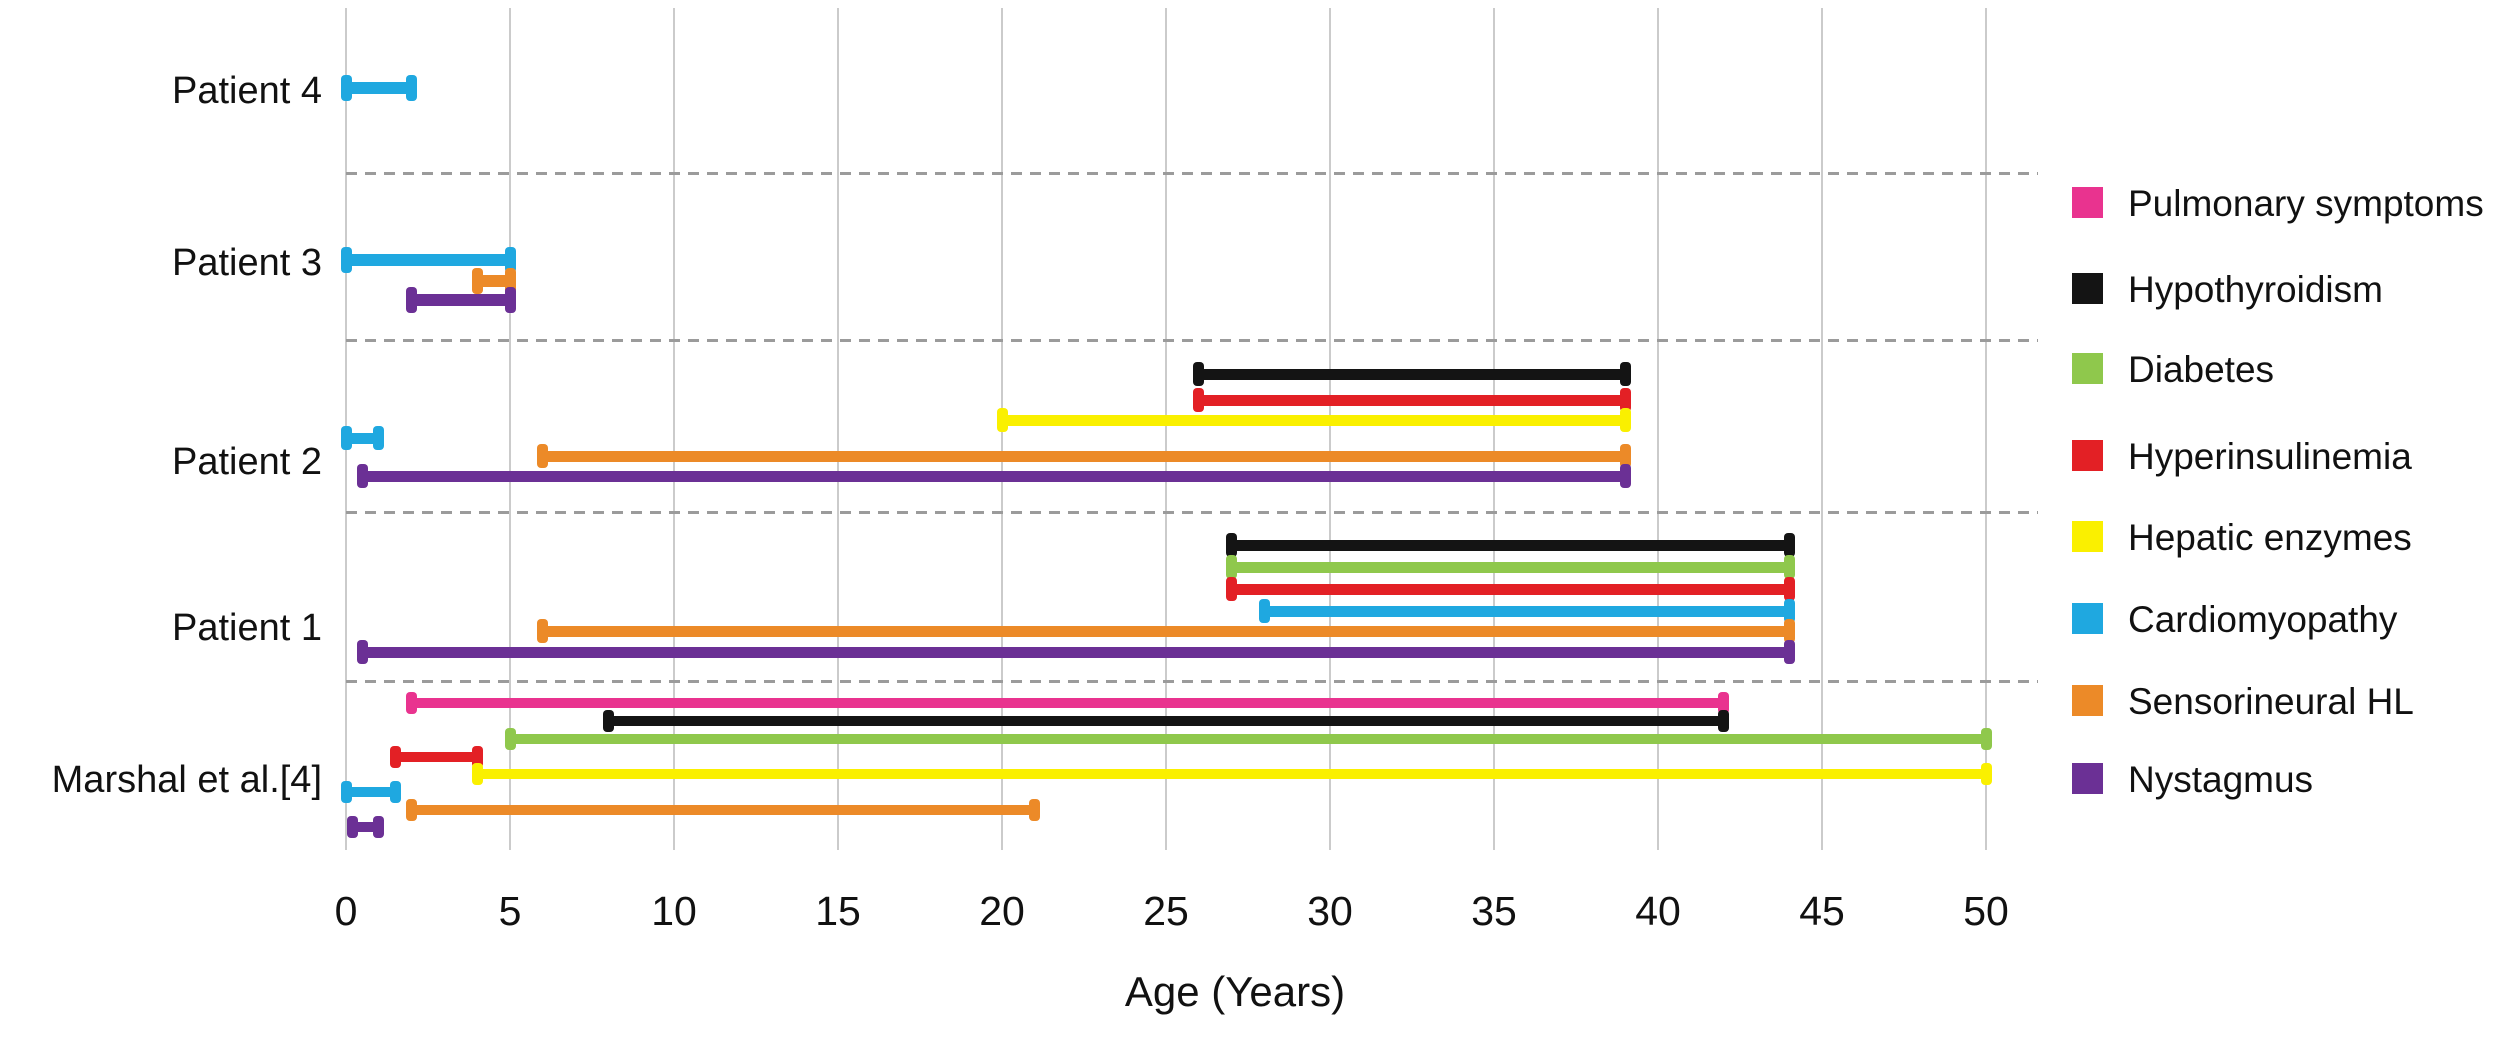 This screenshot has width=2508, height=1038. Describe the element at coordinates (247, 91) in the screenshot. I see `y-axis-label: Patient 4` at that location.